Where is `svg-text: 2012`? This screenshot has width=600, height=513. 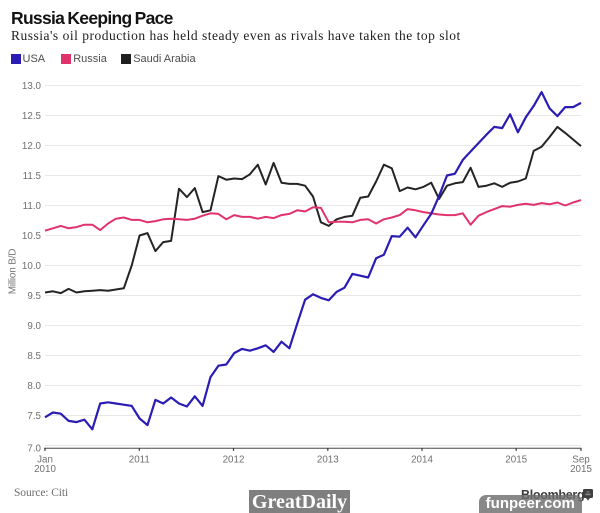
svg-text: 2012 is located at coordinates (234, 459).